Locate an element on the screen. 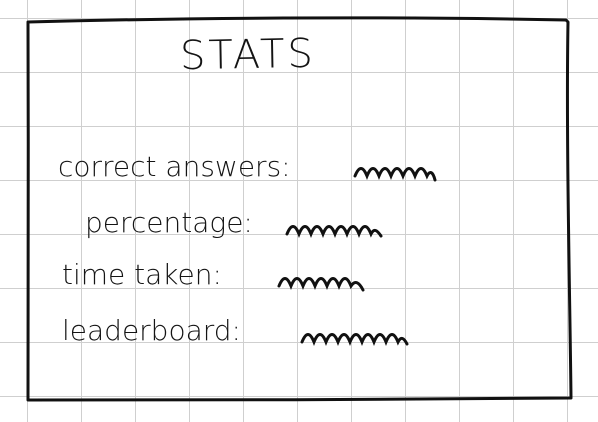  stat-row-percentage: percentage: is located at coordinates (245, 226).